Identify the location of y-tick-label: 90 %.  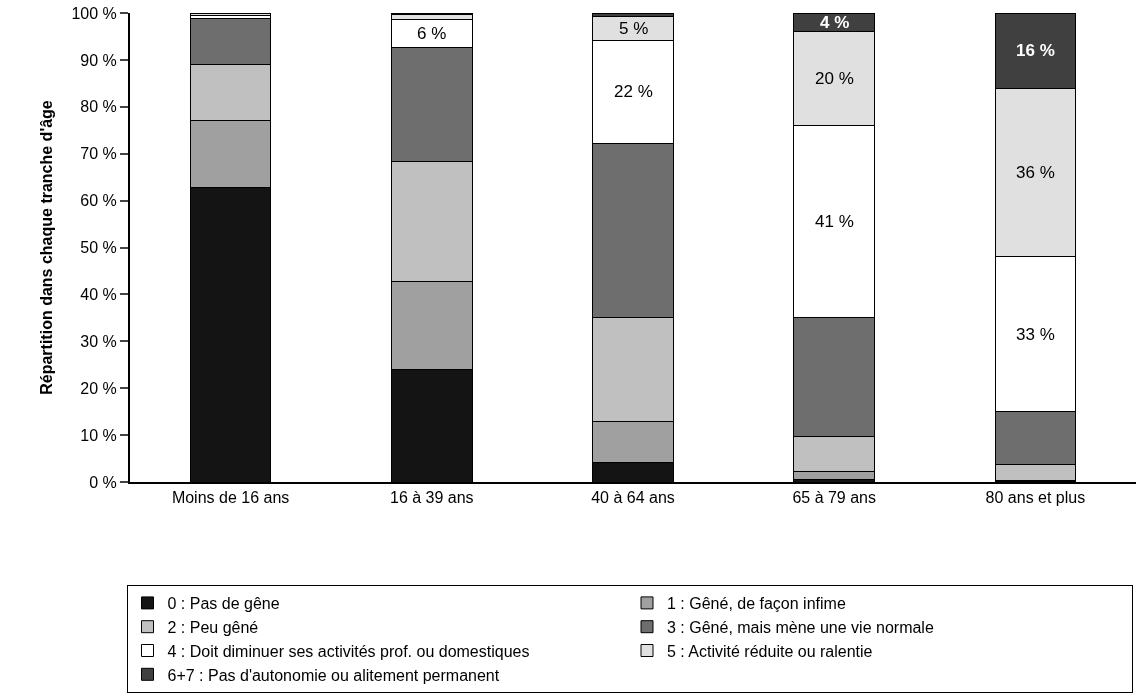
(98, 60).